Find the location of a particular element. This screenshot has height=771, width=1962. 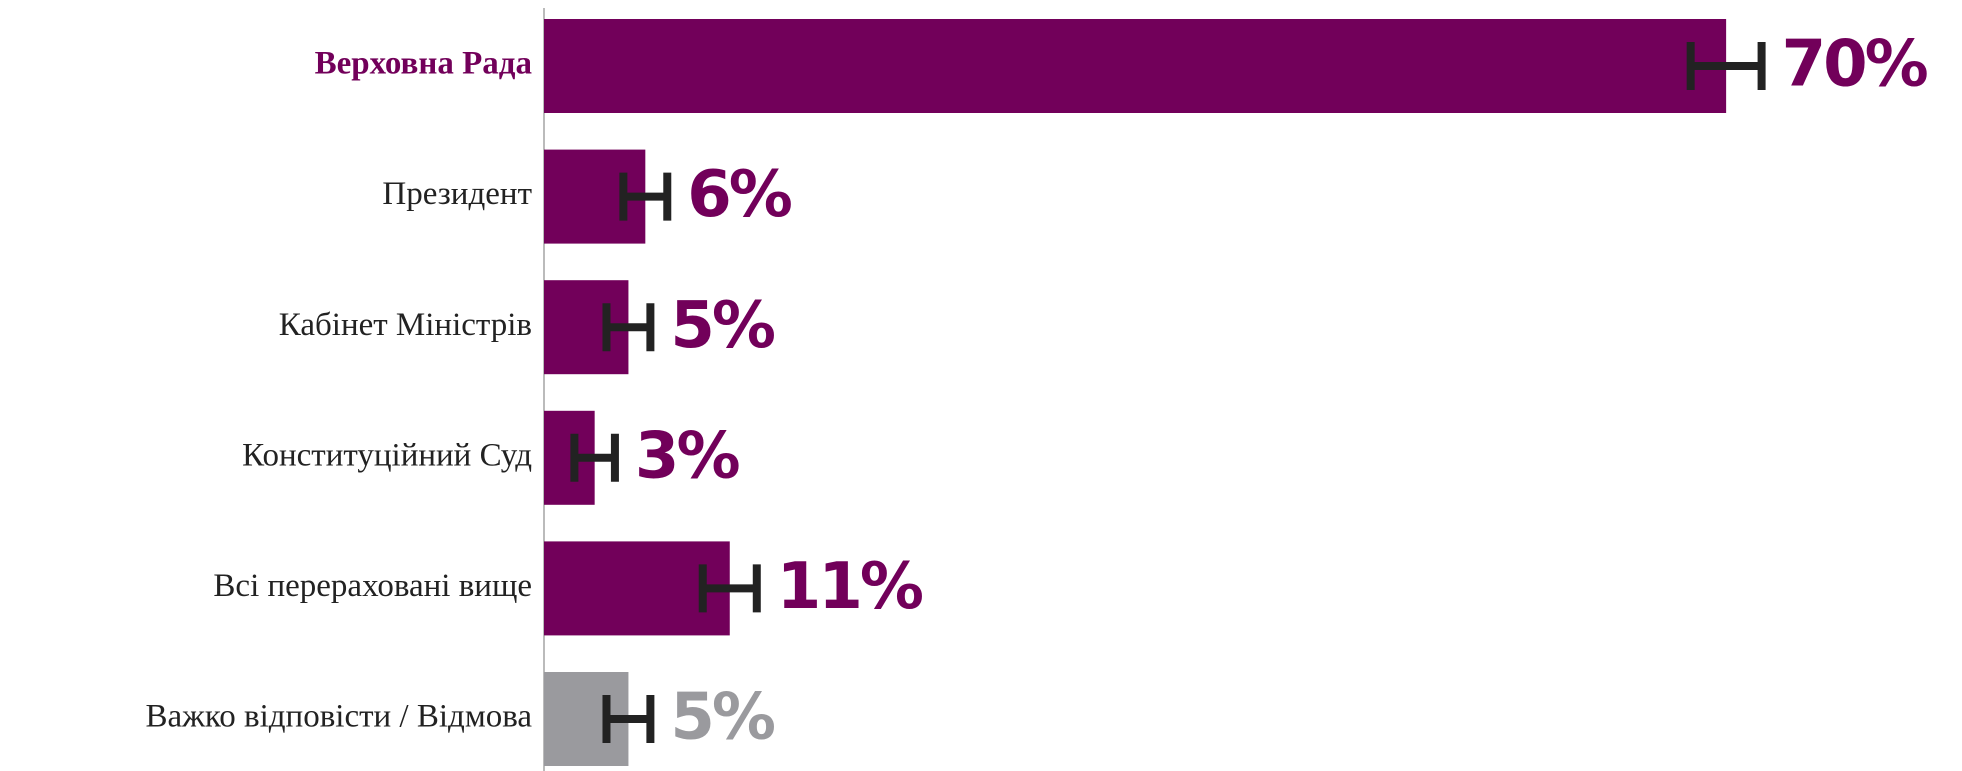

category-label: Всі перераховані вище is located at coordinates (372, 586).